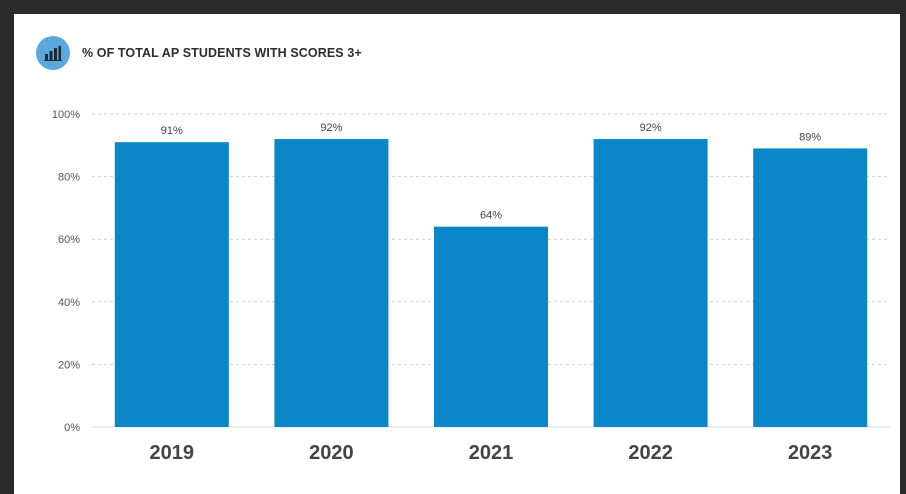 The width and height of the screenshot is (906, 494). What do you see at coordinates (331, 453) in the screenshot?
I see `x-tick-label: 2020` at bounding box center [331, 453].